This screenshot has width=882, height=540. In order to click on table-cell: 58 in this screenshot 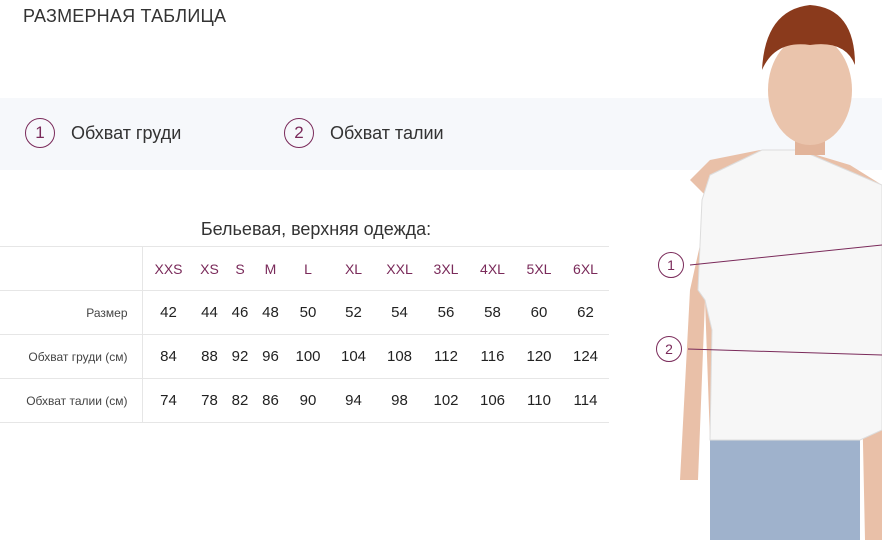, I will do `click(492, 312)`.